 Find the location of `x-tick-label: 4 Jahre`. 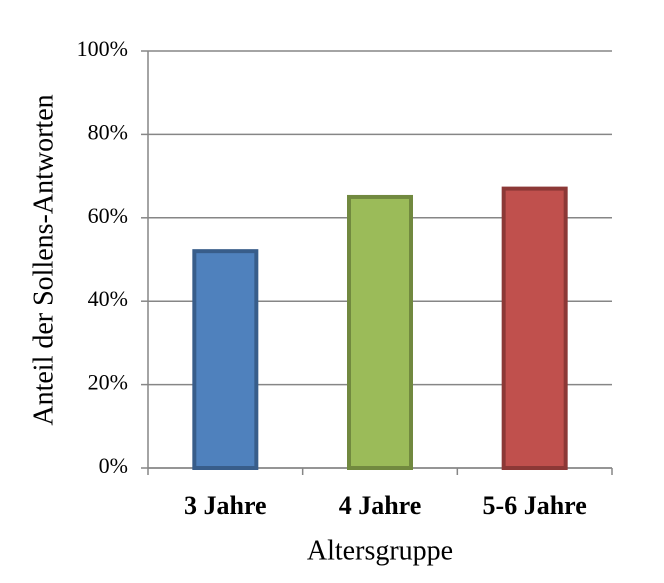

x-tick-label: 4 Jahre is located at coordinates (380, 505).